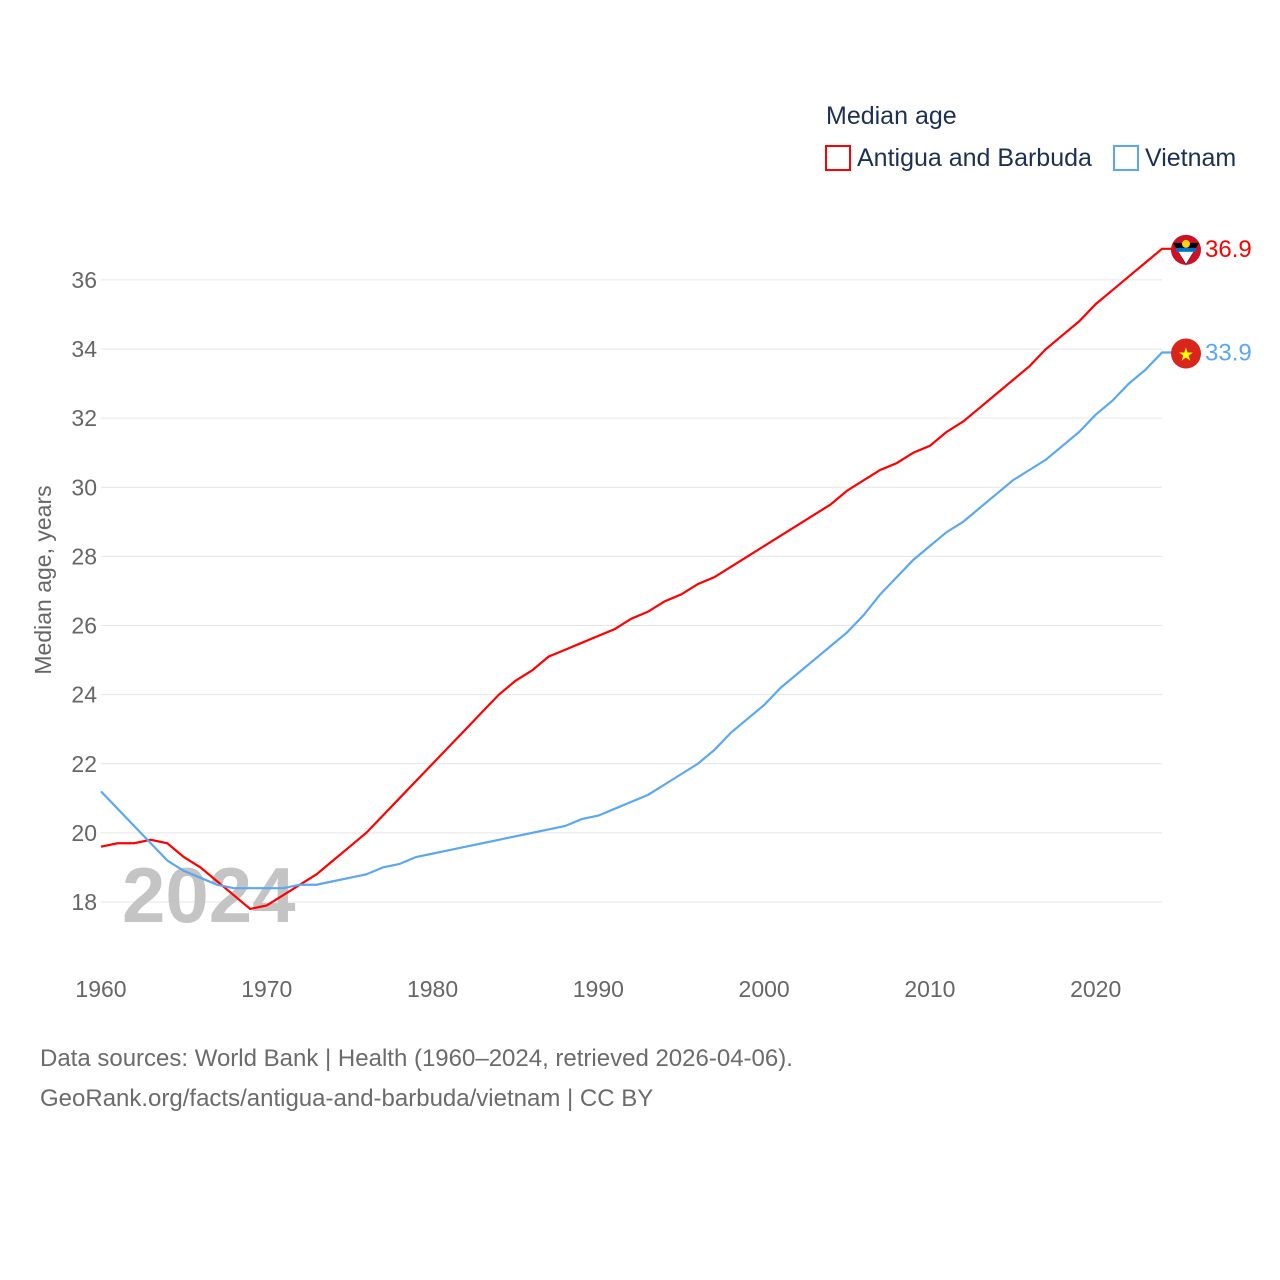 The width and height of the screenshot is (1280, 1280). I want to click on legend-item-vietnam: Vietnam, so click(1174, 158).